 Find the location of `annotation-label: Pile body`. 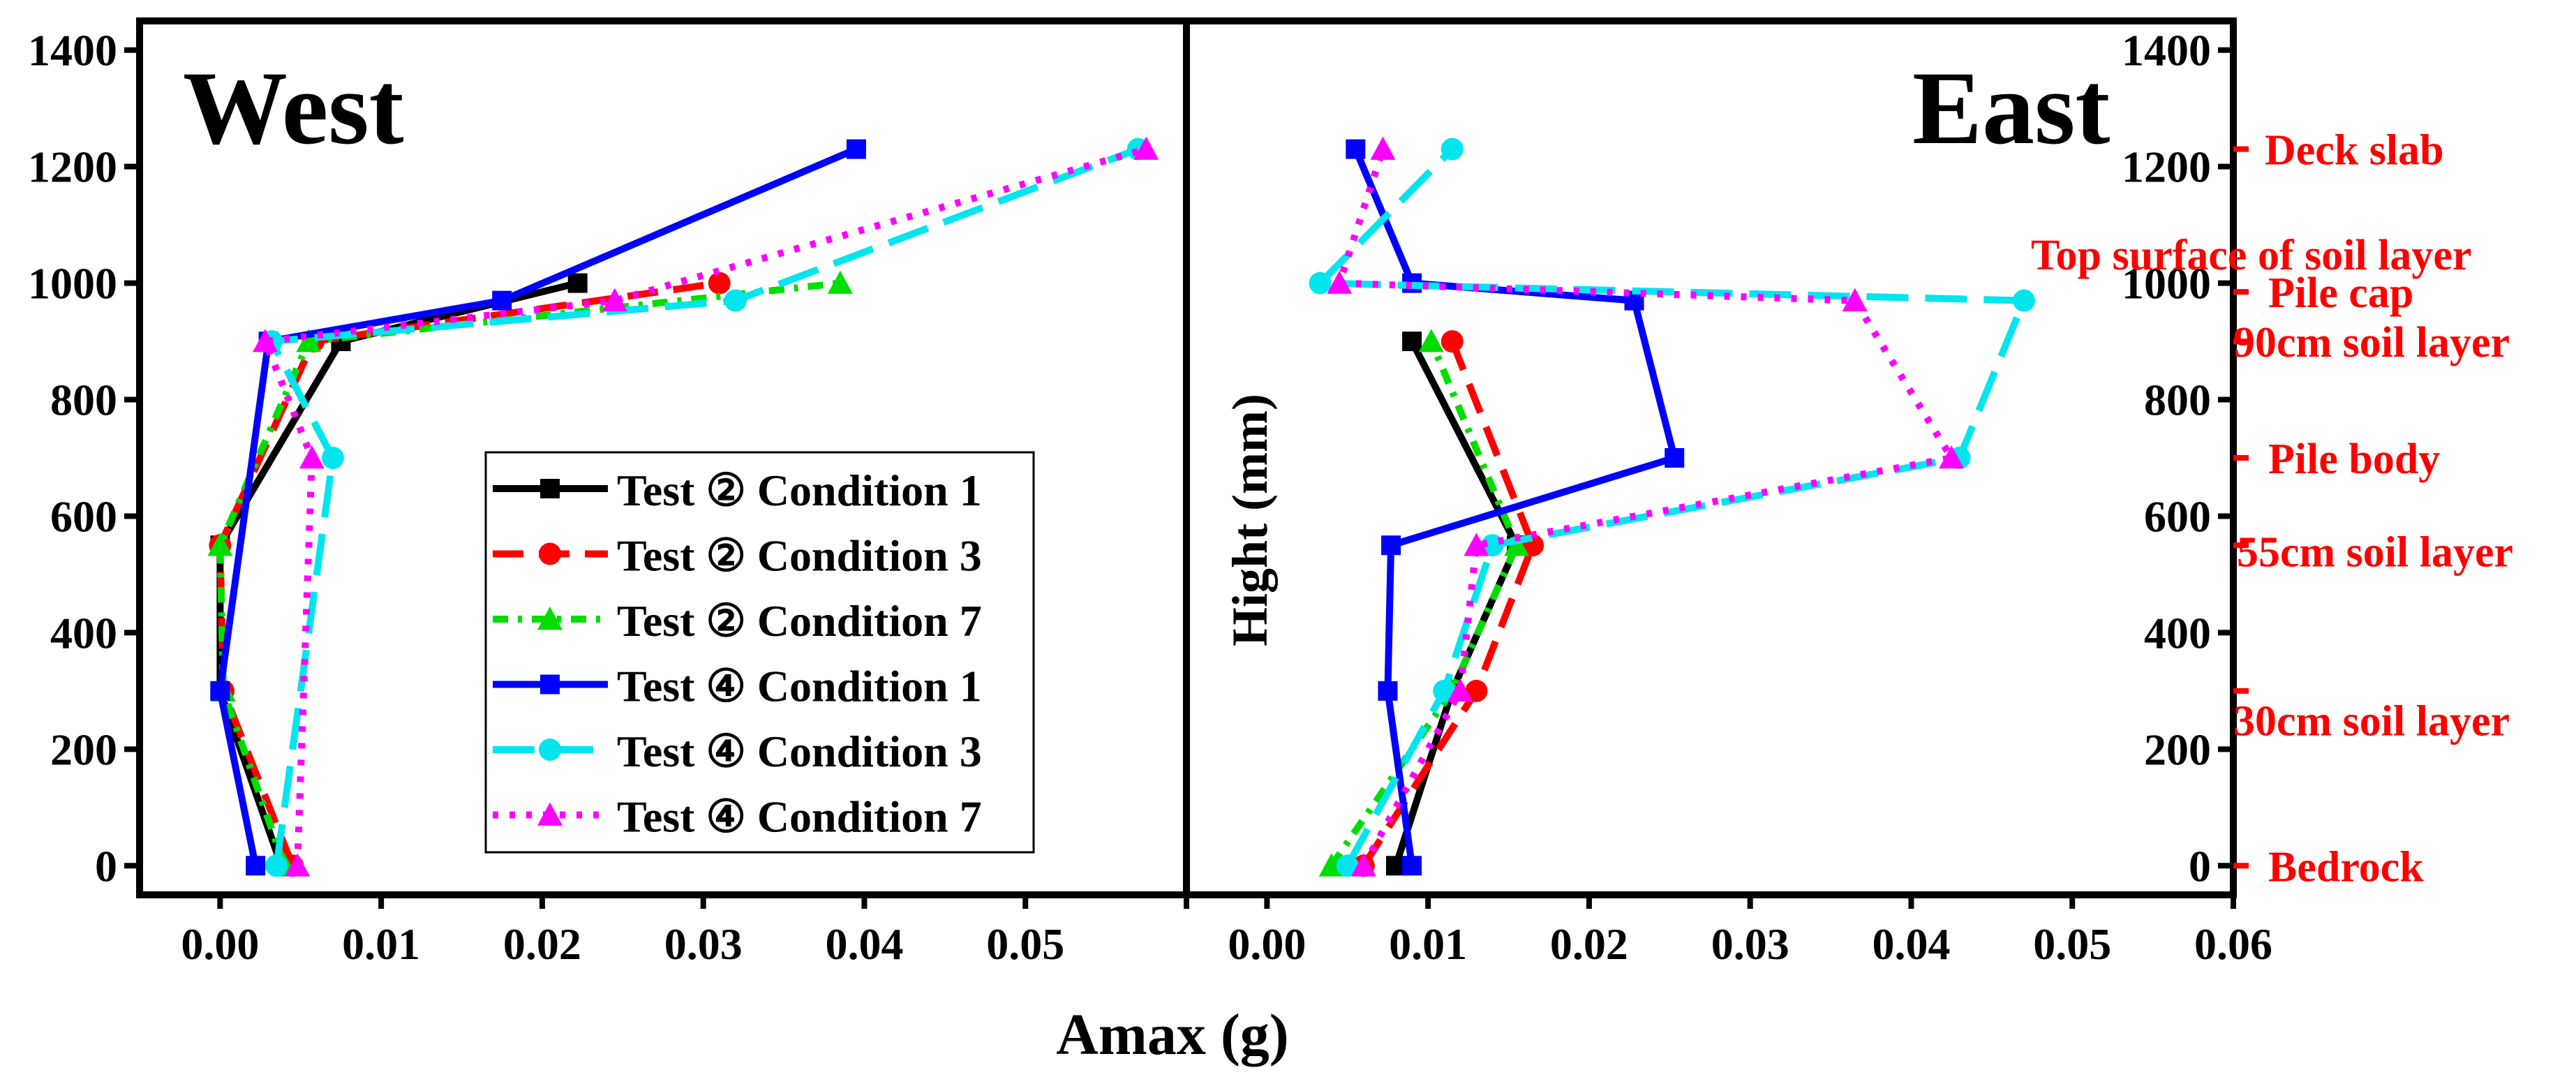

annotation-label: Pile body is located at coordinates (2354, 460).